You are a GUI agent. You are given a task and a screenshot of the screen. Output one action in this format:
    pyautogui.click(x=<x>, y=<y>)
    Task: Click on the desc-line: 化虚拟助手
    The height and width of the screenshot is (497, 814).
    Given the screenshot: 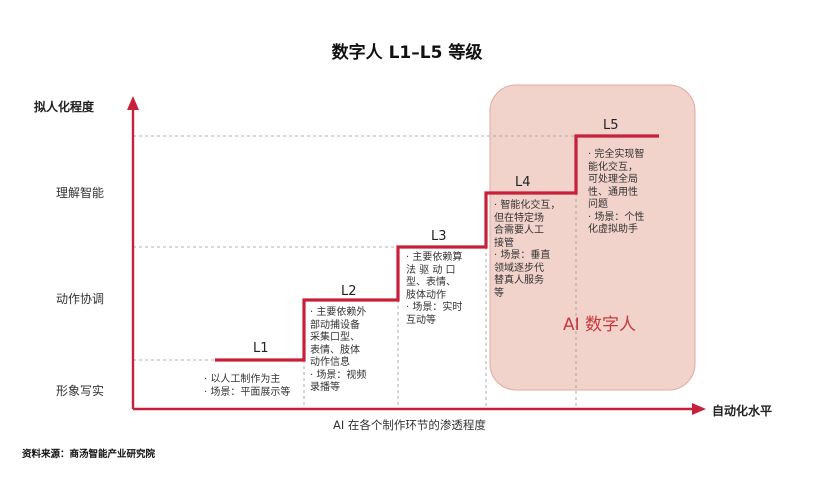 What is the action you would take?
    pyautogui.click(x=613, y=229)
    